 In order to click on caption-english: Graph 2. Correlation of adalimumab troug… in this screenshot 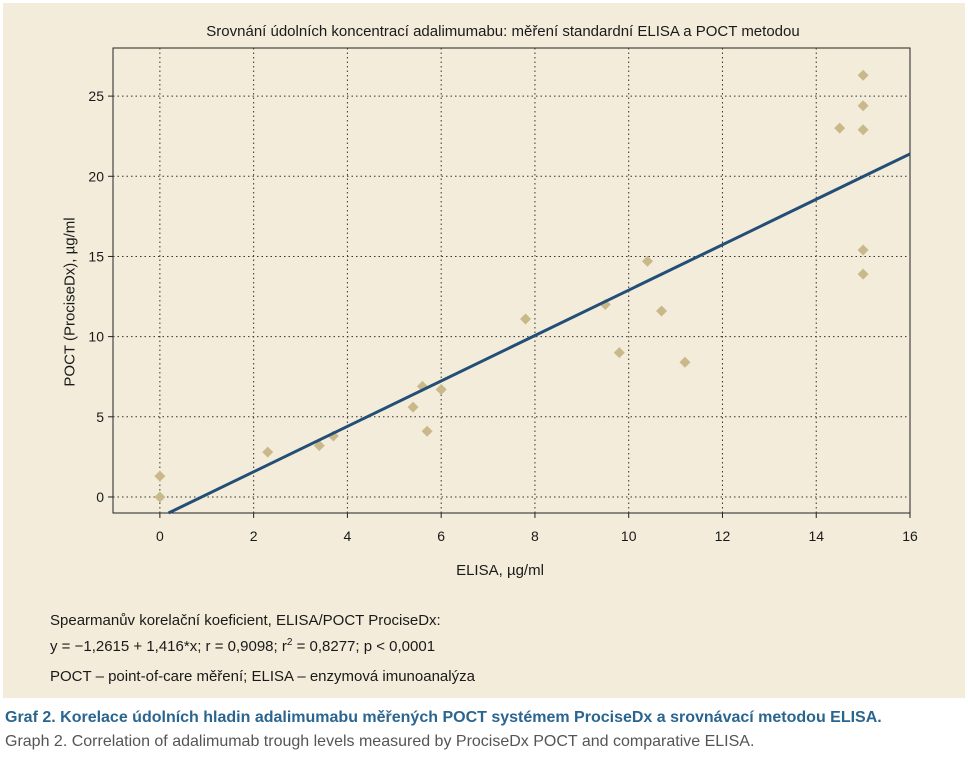, I will do `click(380, 741)`.